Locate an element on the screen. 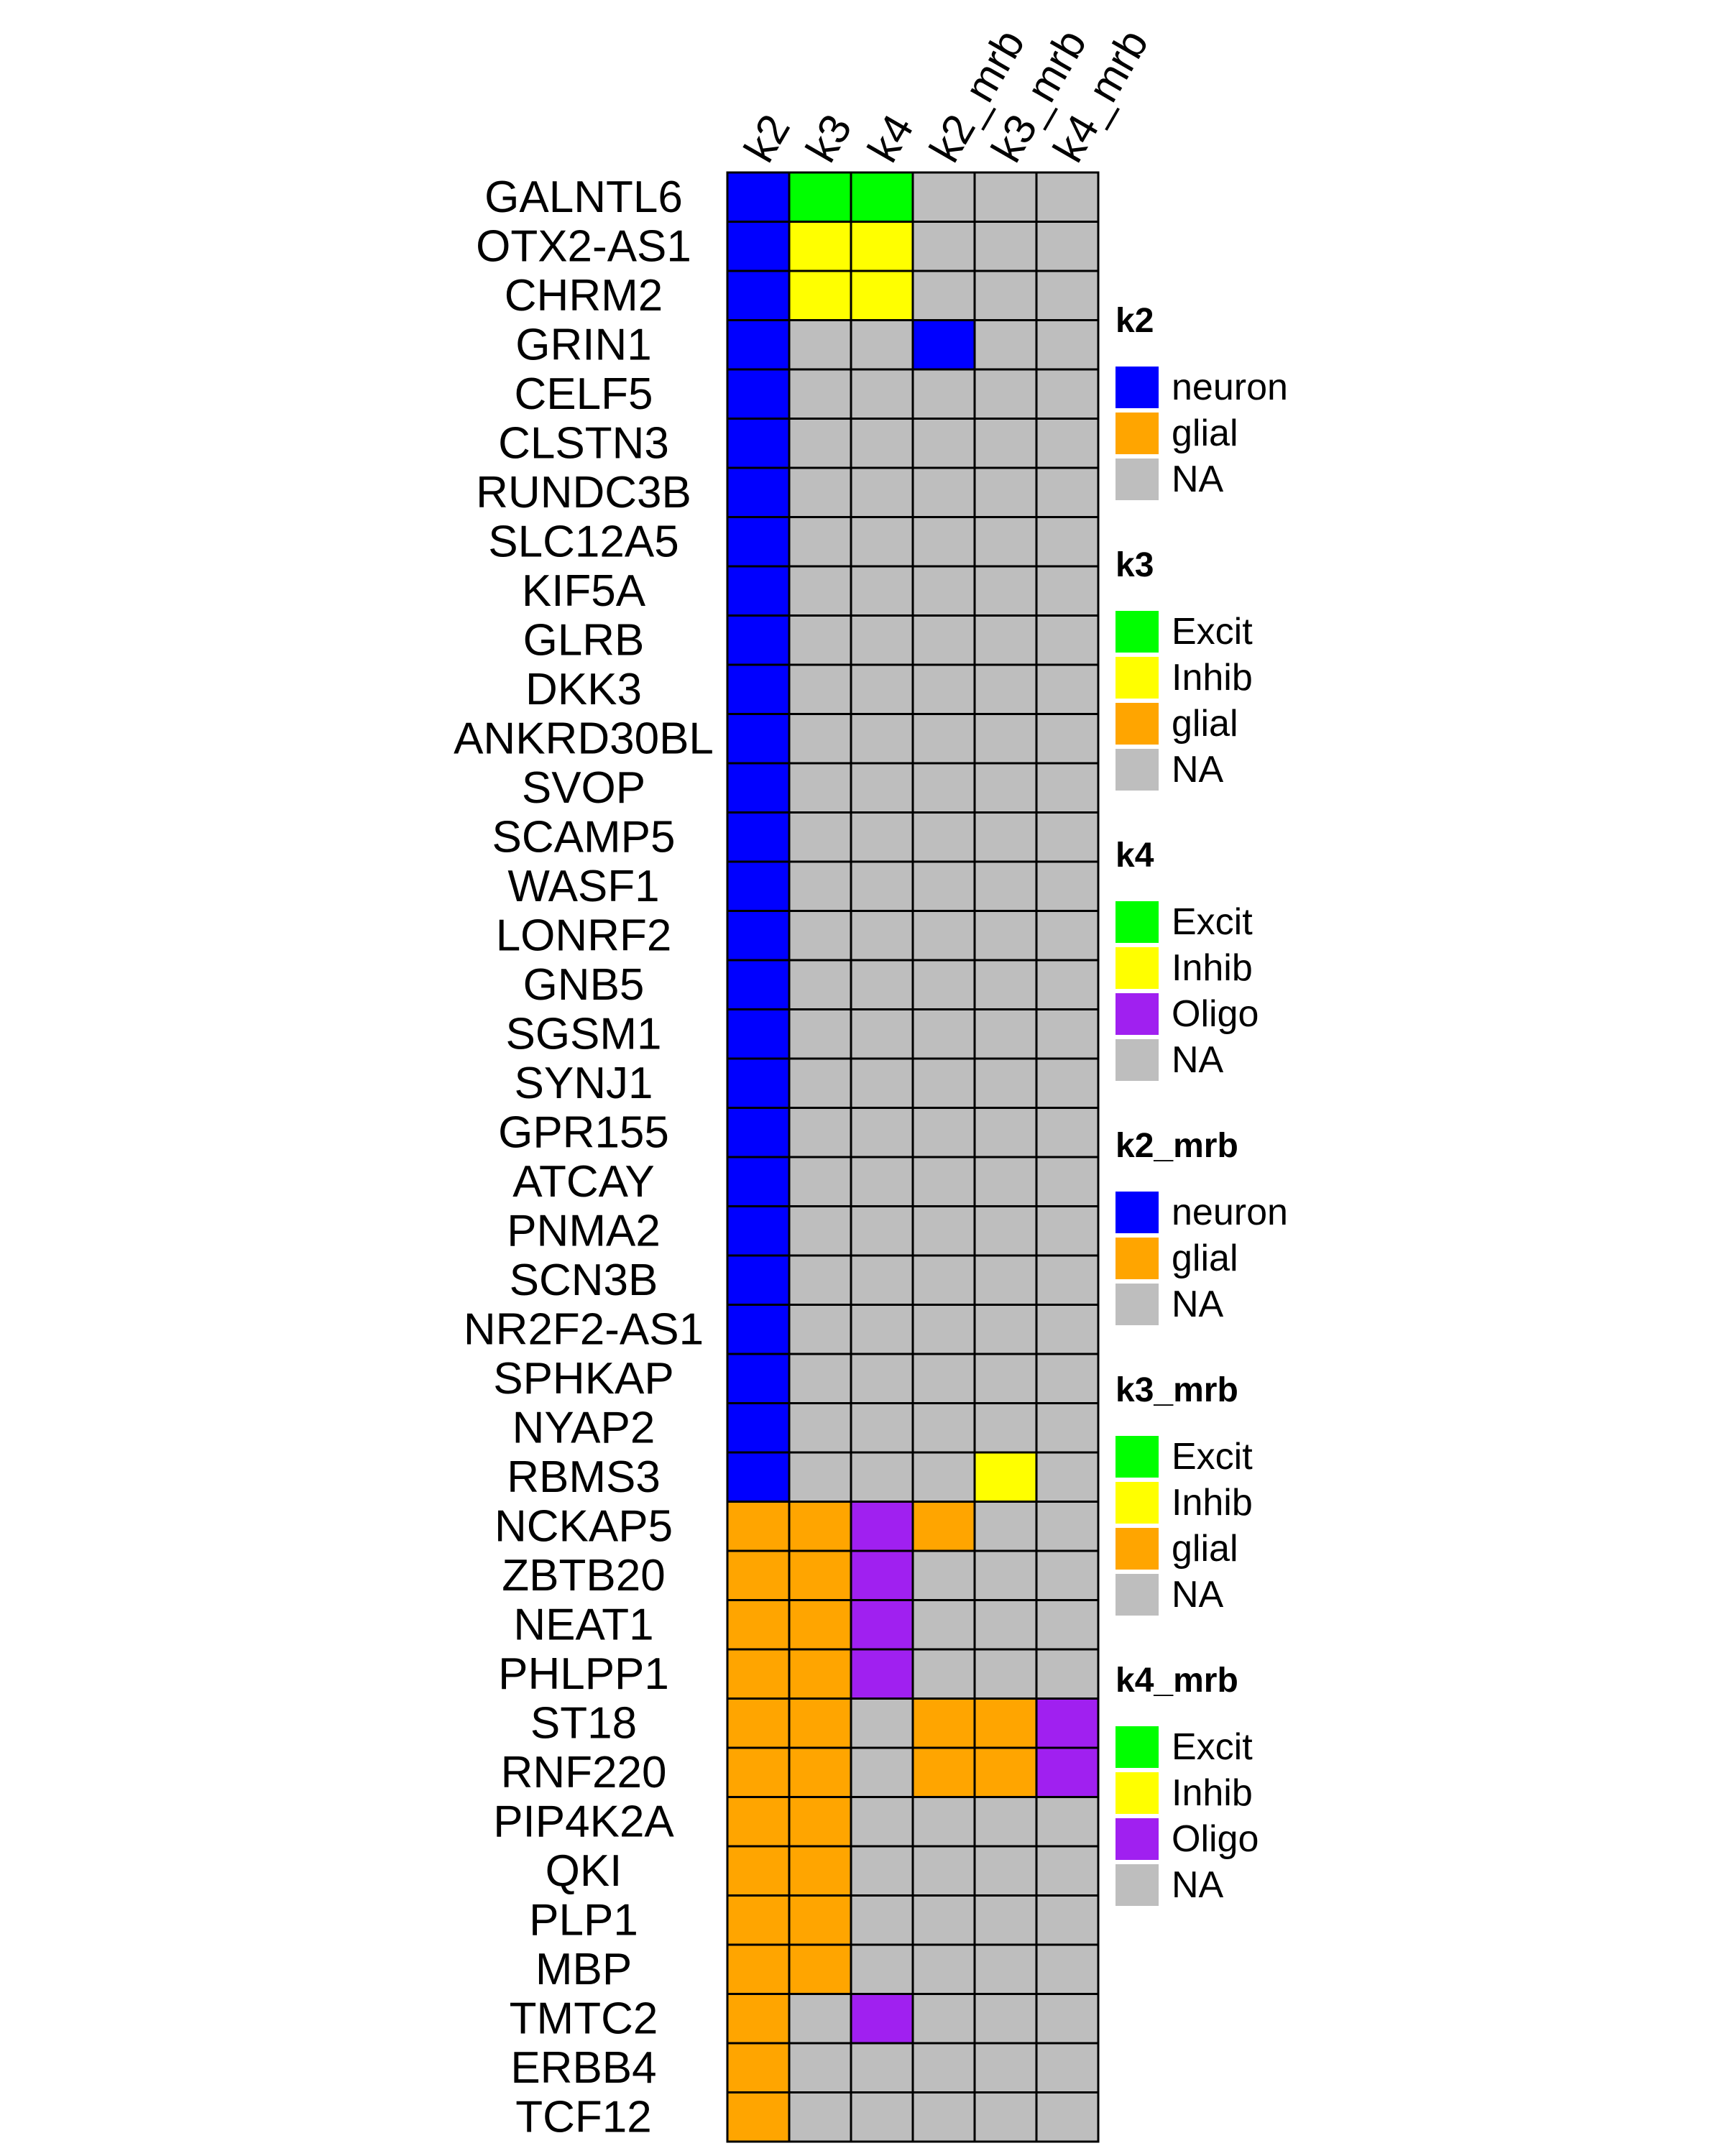  cell-TCF12-k4_mrb is located at coordinates (1067, 2117).